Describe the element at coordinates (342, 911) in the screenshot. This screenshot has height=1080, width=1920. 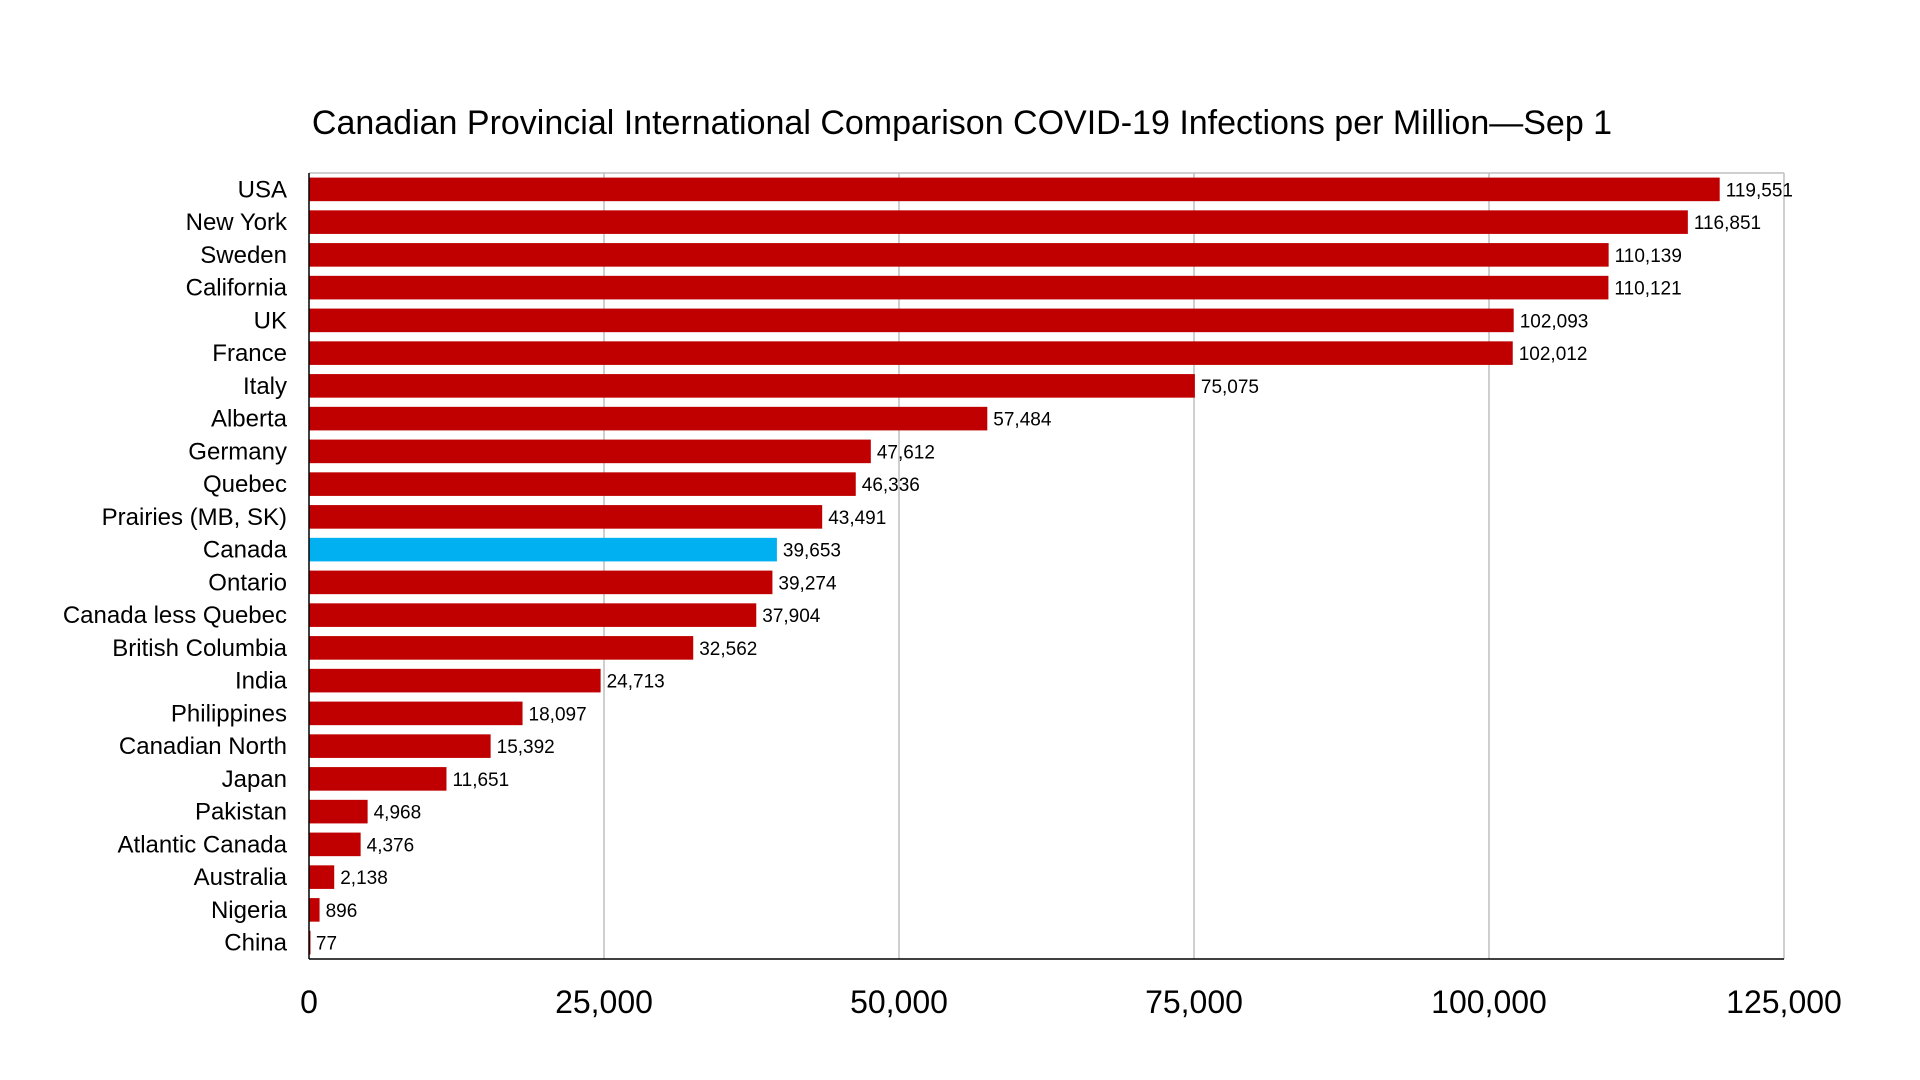
I see `data-label: 896` at that location.